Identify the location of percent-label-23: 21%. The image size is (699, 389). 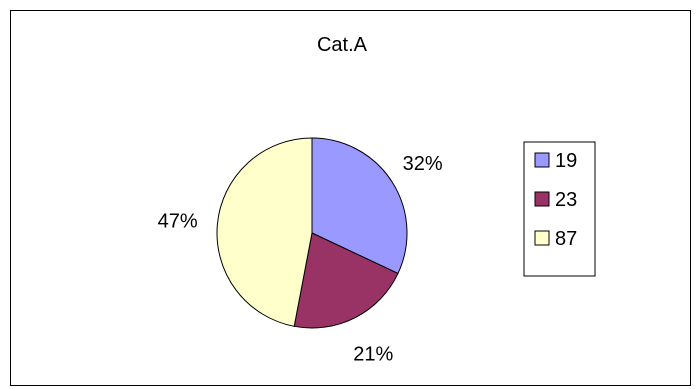
(373, 354).